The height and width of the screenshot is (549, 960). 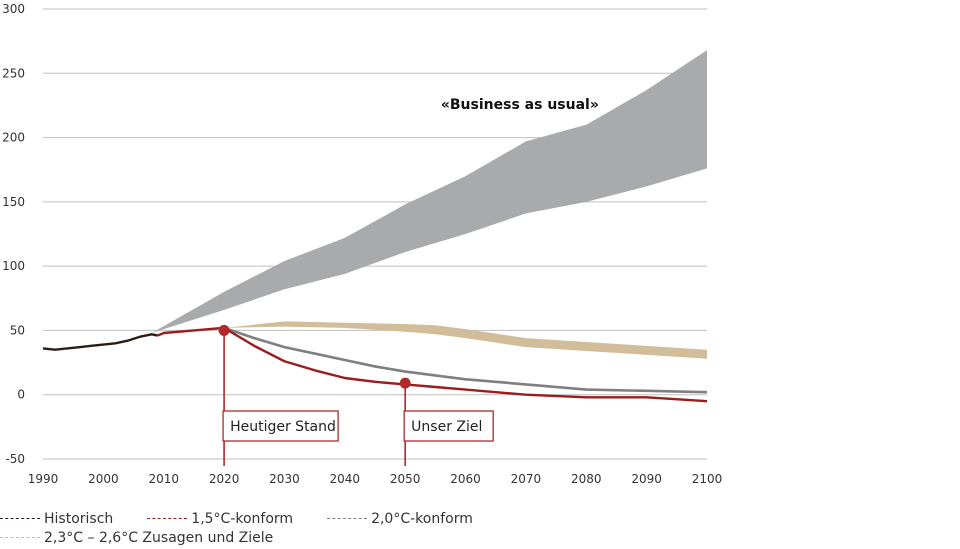 What do you see at coordinates (13, 266) in the screenshot?
I see `y-tick-label-100: 100` at bounding box center [13, 266].